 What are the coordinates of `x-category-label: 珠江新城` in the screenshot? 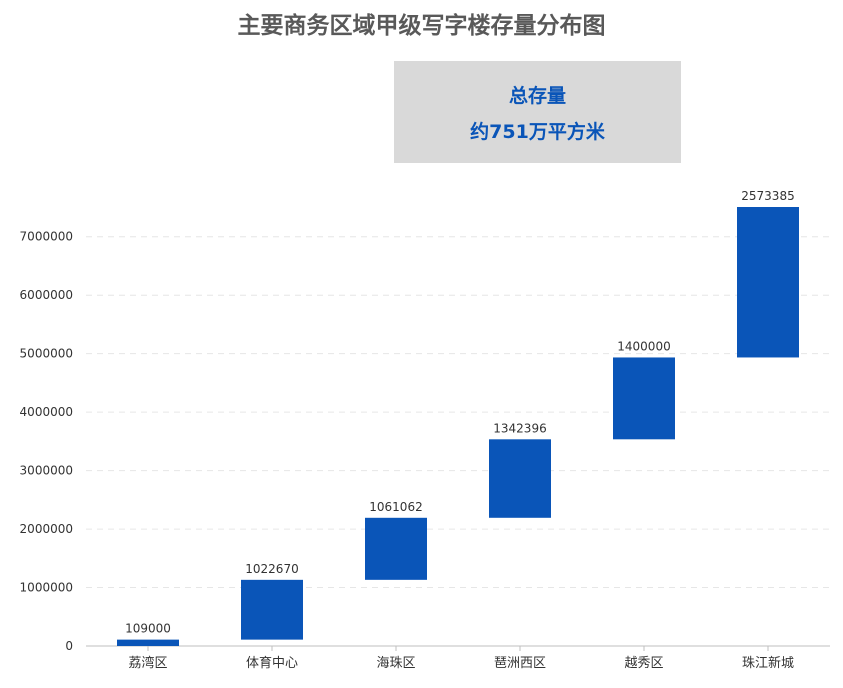 It's located at (768, 663).